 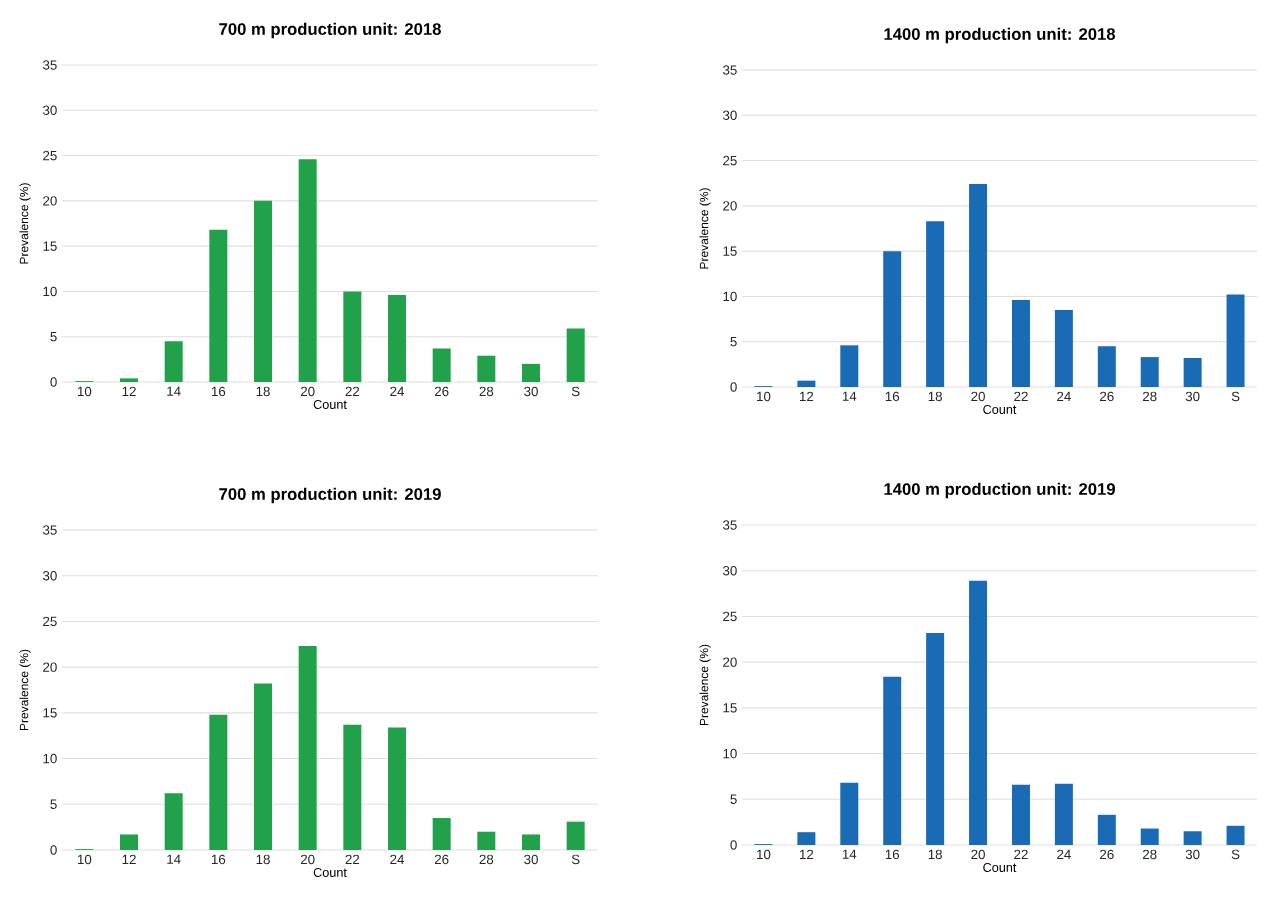 What do you see at coordinates (330, 495) in the screenshot?
I see `chart-title: 700 m production unit: 2019` at bounding box center [330, 495].